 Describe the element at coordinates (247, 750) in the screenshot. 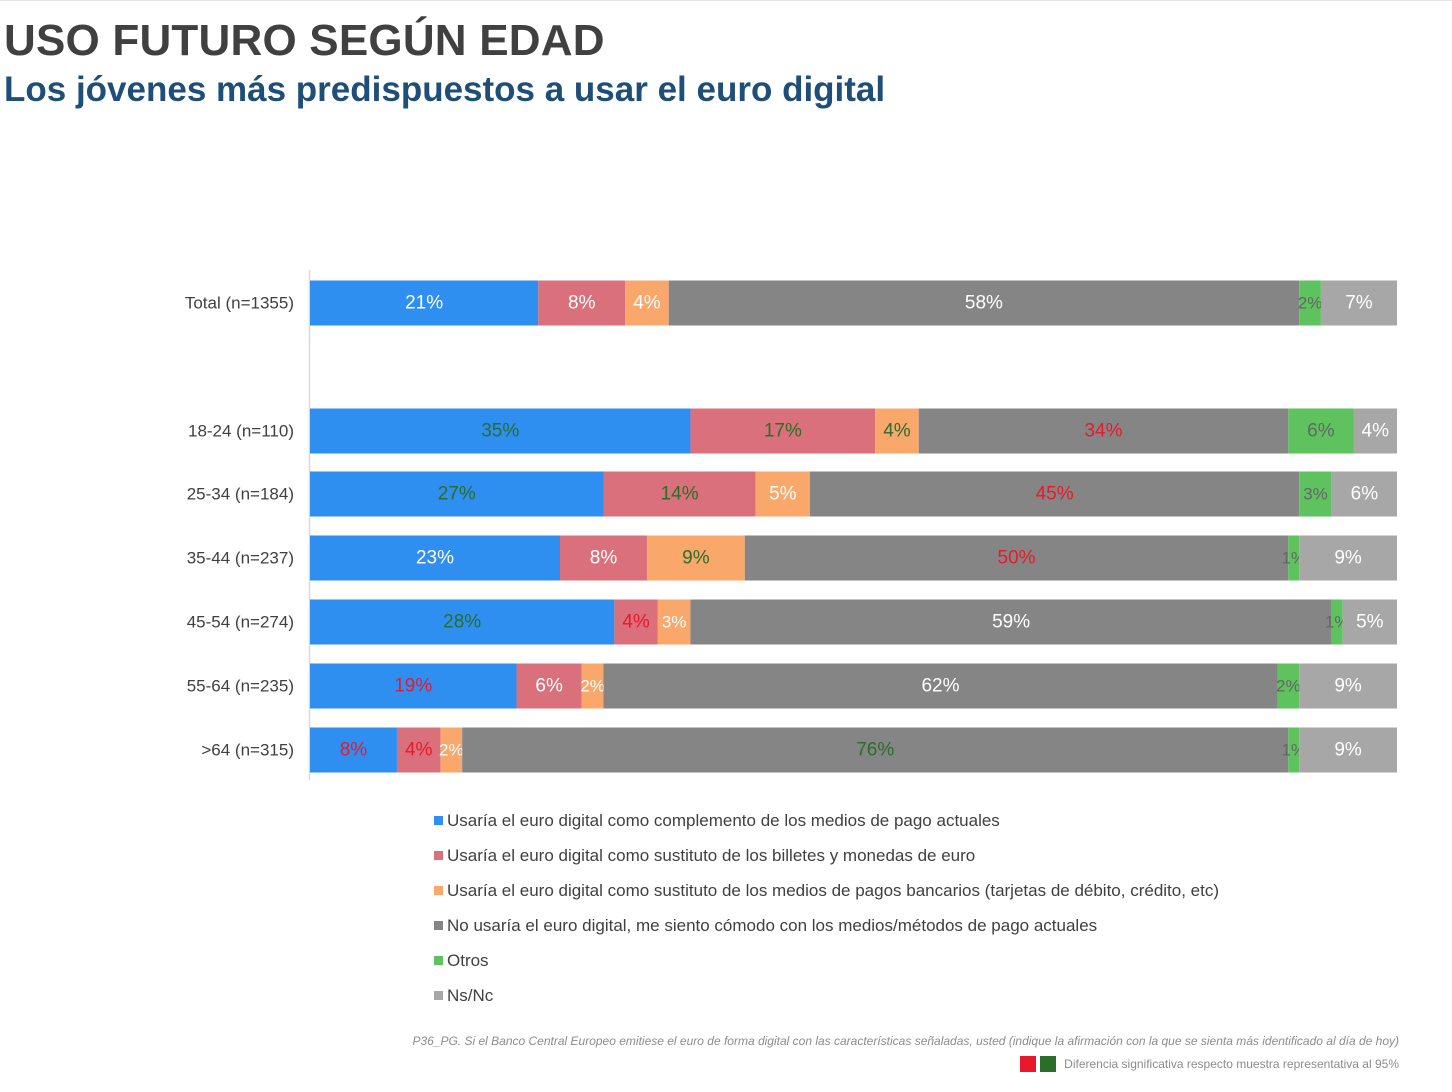

I see `category-label: >64 (n=315)` at that location.